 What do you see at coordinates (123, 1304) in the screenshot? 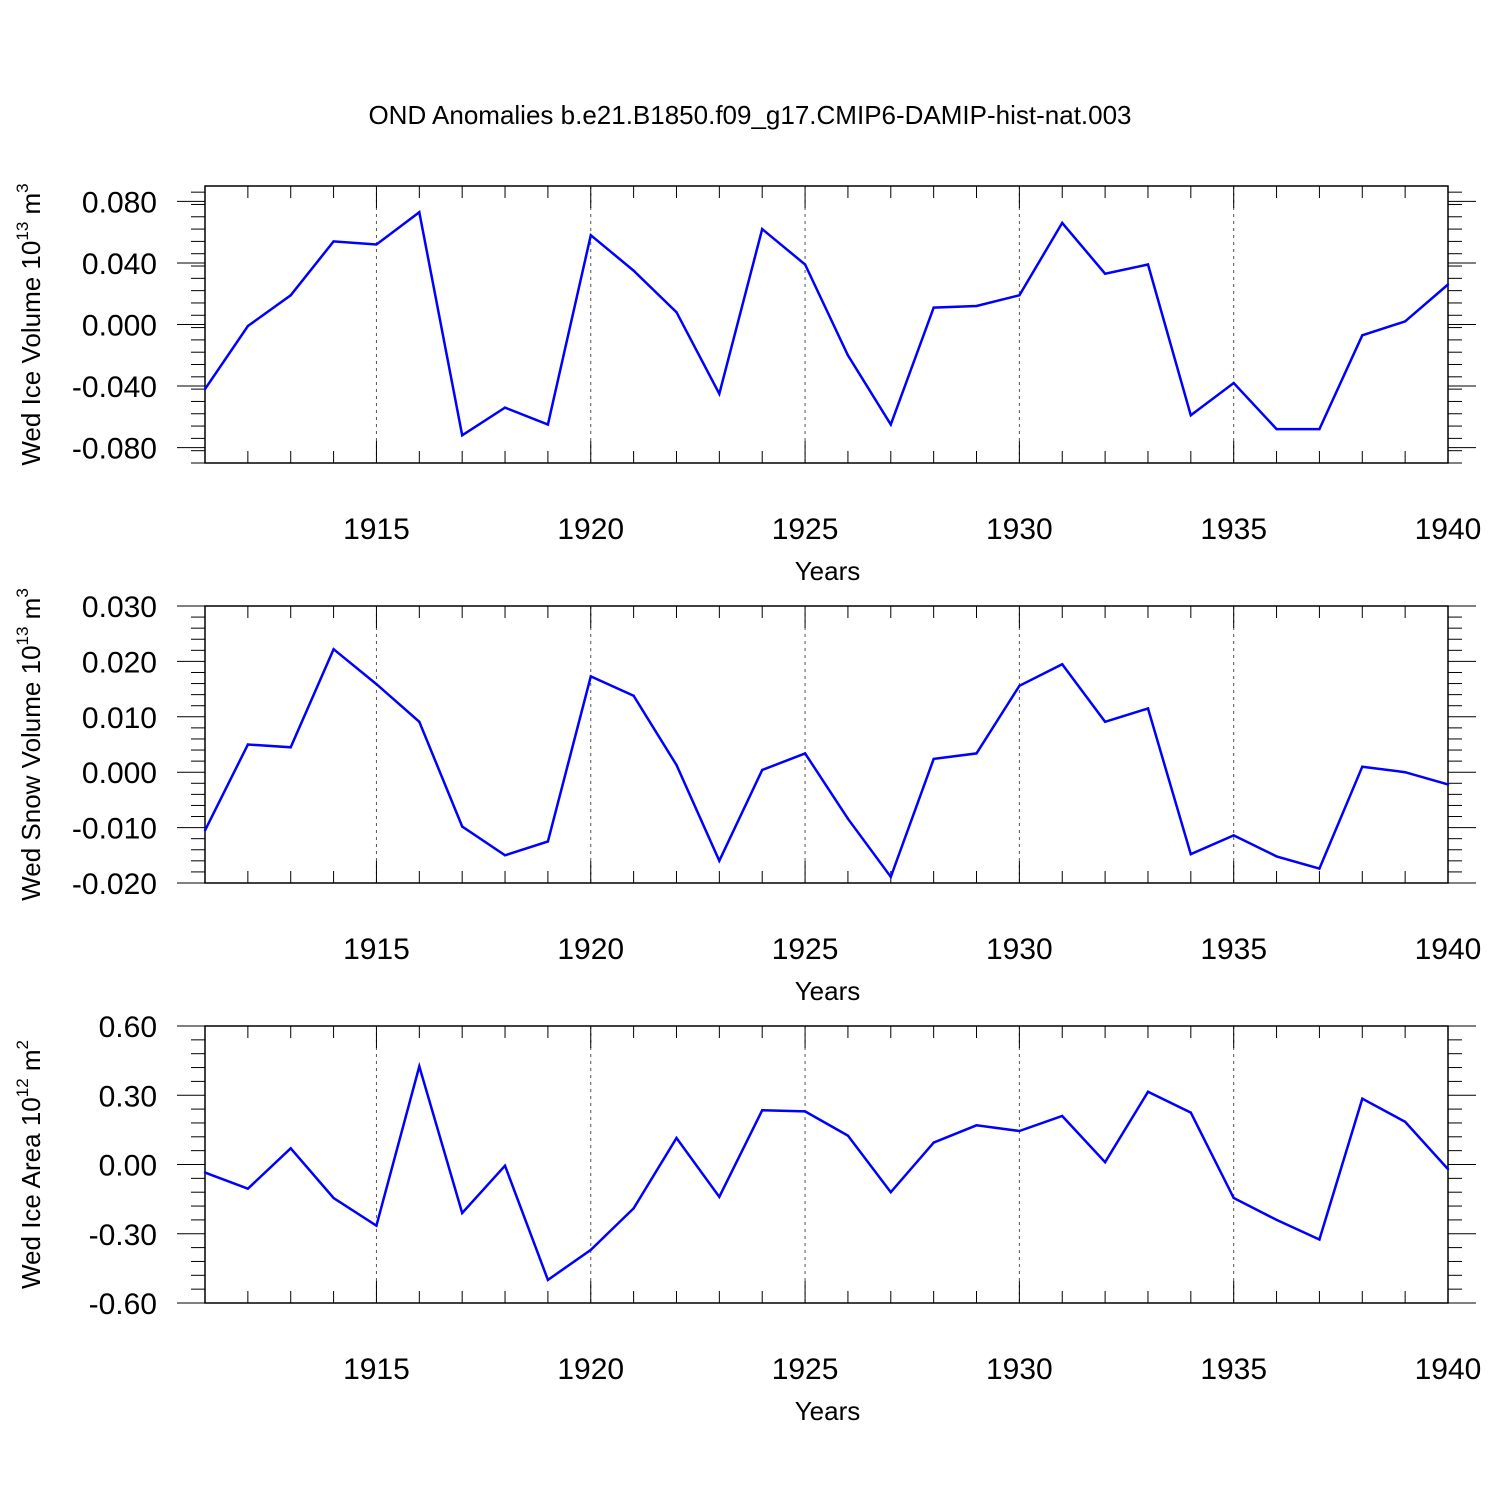
I see `y-tick-label: -0.60` at bounding box center [123, 1304].